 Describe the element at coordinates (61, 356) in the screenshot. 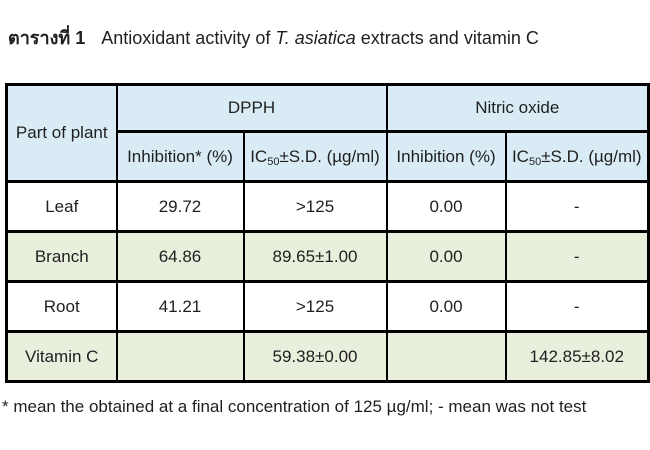

I see `plant-name-cell: Vitamin C` at that location.